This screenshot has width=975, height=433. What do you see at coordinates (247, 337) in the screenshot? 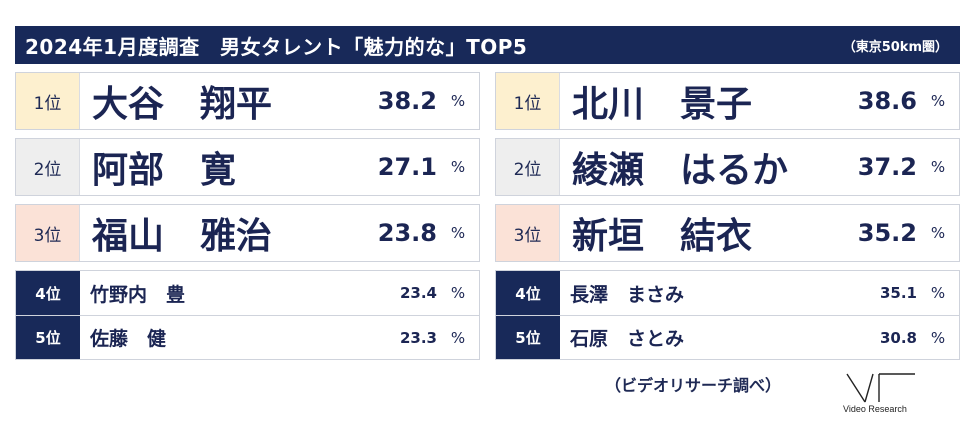
I see `ranking-row: 5位 佐藤 健 23.3 %` at bounding box center [247, 337].